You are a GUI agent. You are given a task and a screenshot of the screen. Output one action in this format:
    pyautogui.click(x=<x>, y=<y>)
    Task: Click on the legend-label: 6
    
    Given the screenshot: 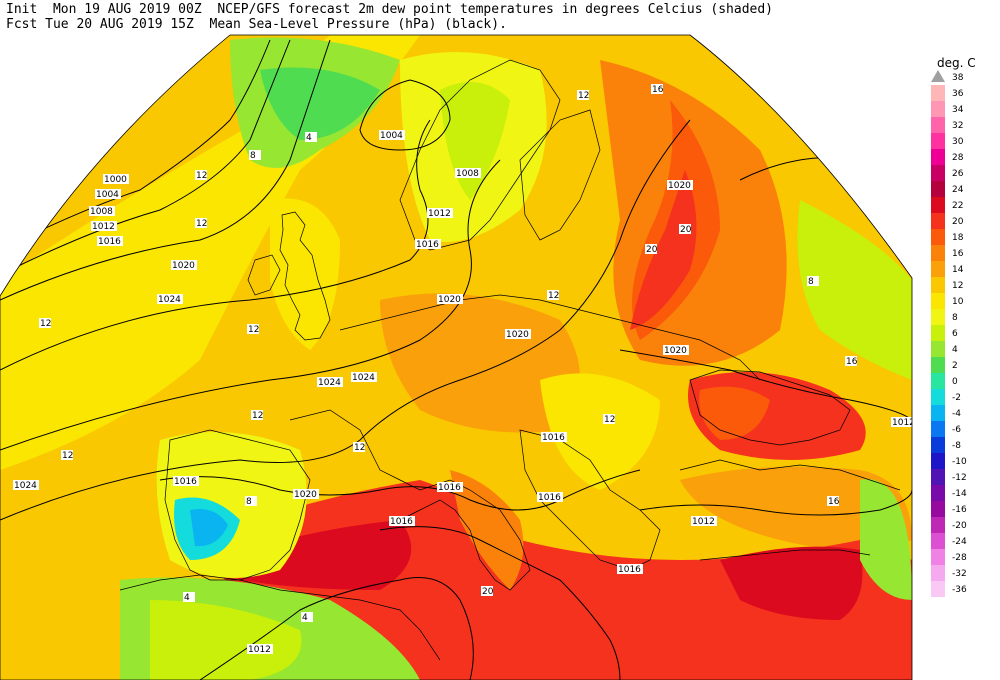 What is the action you would take?
    pyautogui.click(x=955, y=334)
    